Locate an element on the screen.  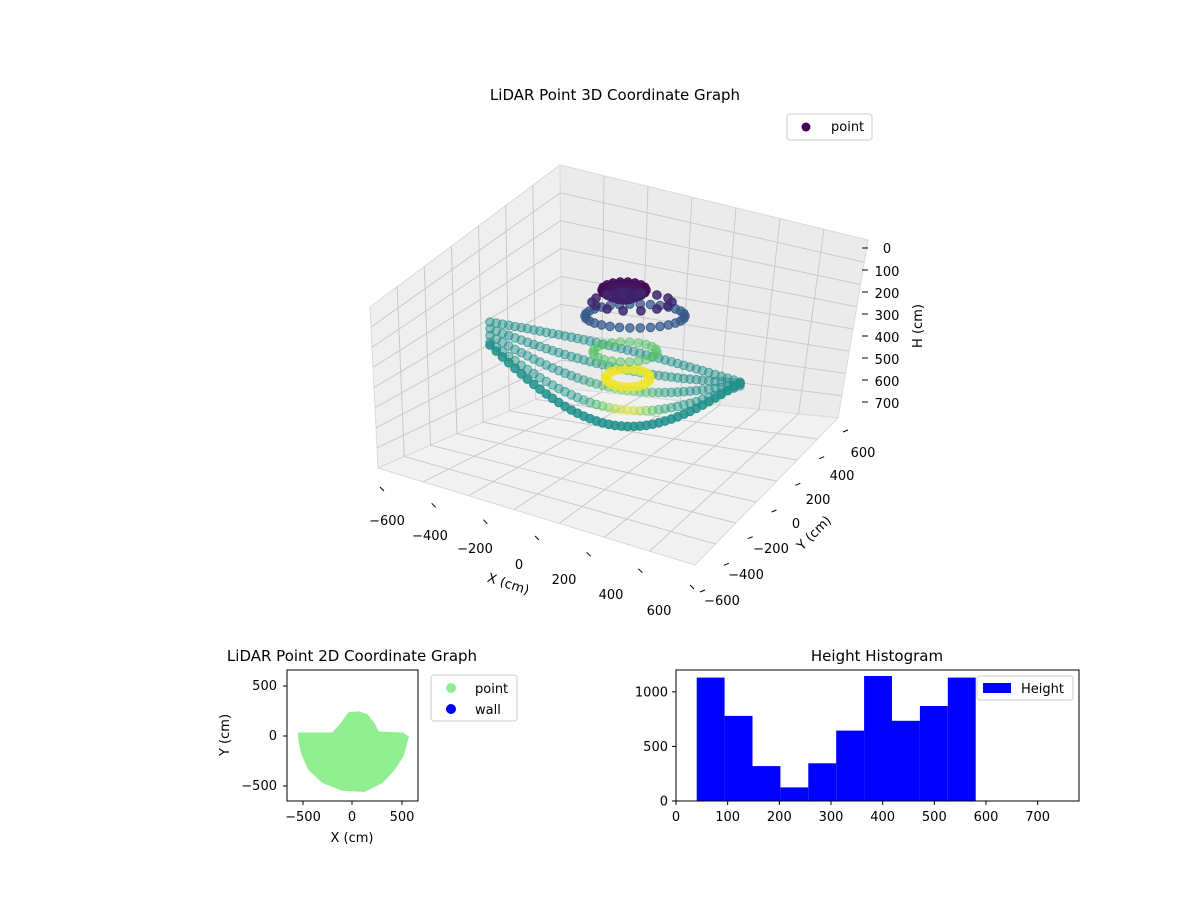
x3d-tick: −600 is located at coordinates (387, 521).